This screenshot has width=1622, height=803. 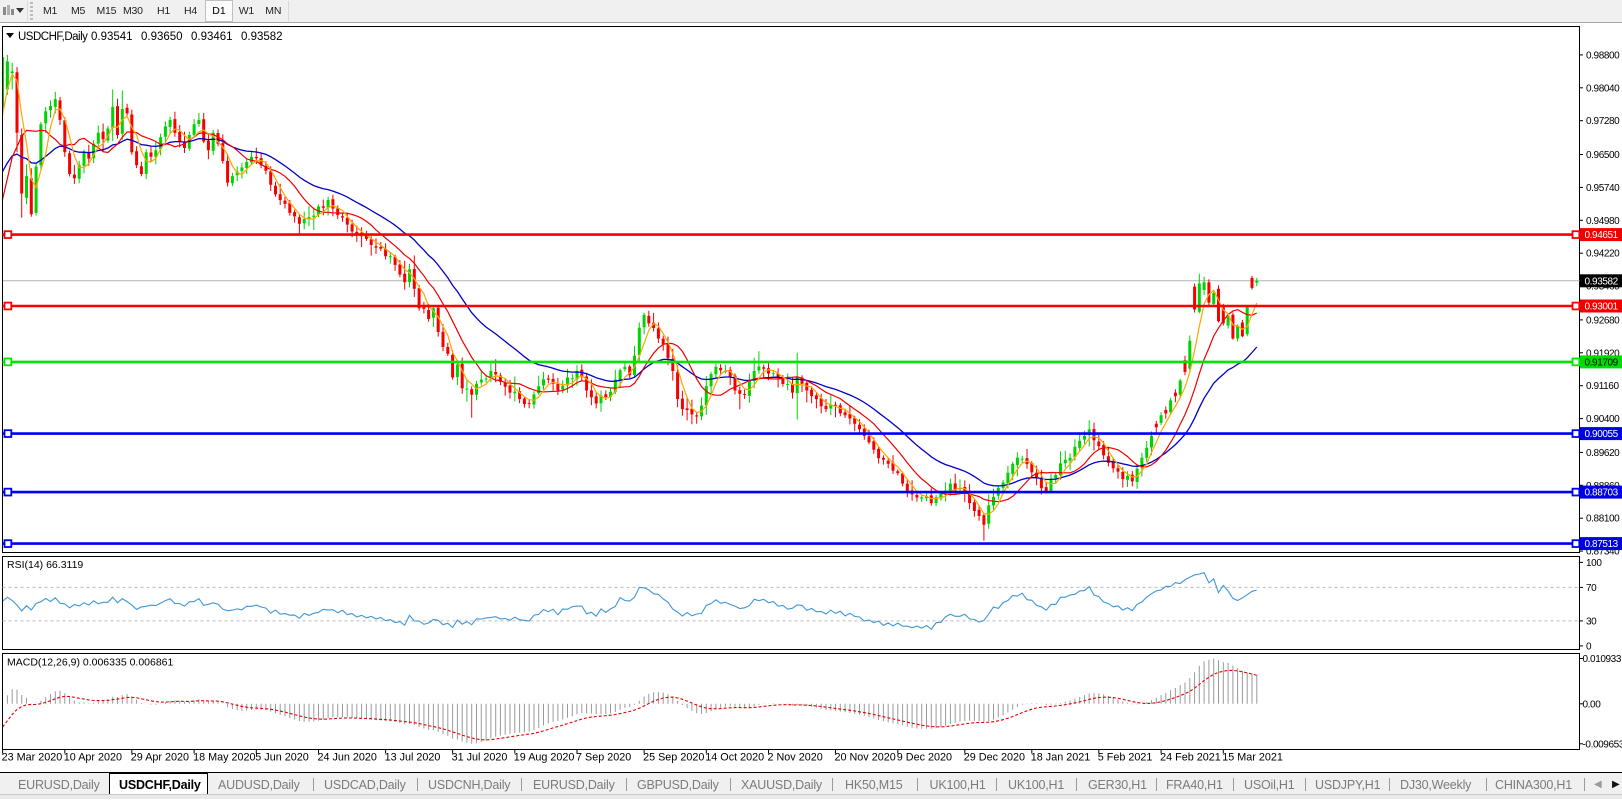 What do you see at coordinates (734, 758) in the screenshot?
I see `svg-text: 14 Oct 2020` at bounding box center [734, 758].